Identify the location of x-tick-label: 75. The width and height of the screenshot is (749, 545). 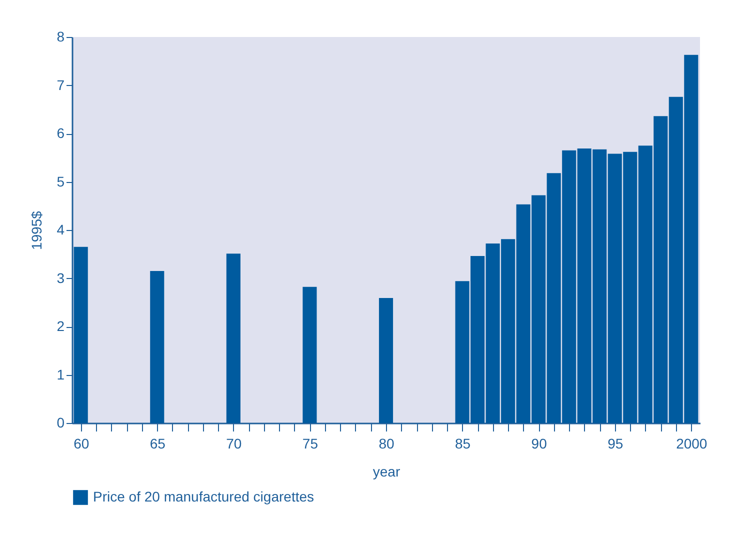
(310, 444).